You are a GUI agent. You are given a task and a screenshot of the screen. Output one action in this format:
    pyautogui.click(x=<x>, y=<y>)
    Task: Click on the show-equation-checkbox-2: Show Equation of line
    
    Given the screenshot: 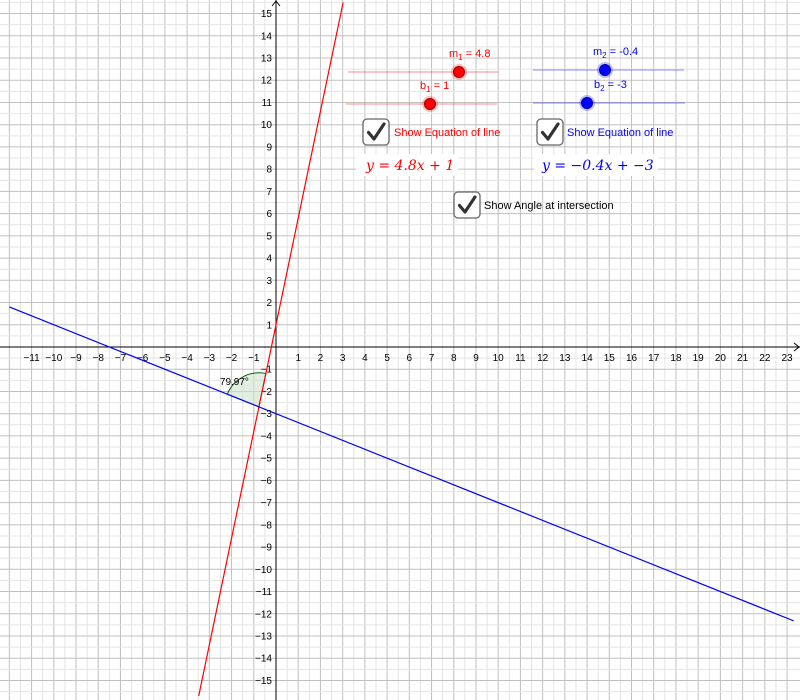 What is the action you would take?
    pyautogui.click(x=604, y=132)
    